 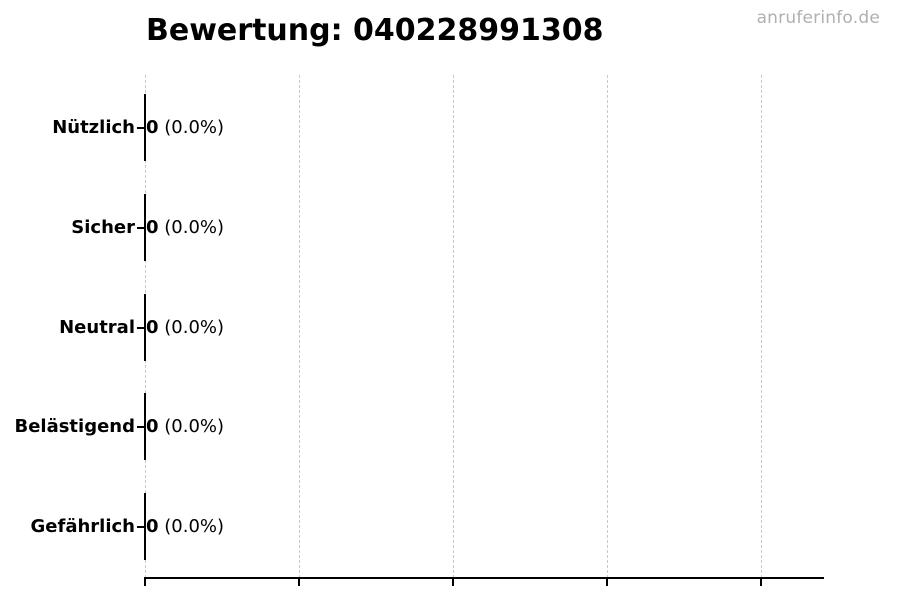 I want to click on category-label-1: Sicher, so click(x=103, y=227).